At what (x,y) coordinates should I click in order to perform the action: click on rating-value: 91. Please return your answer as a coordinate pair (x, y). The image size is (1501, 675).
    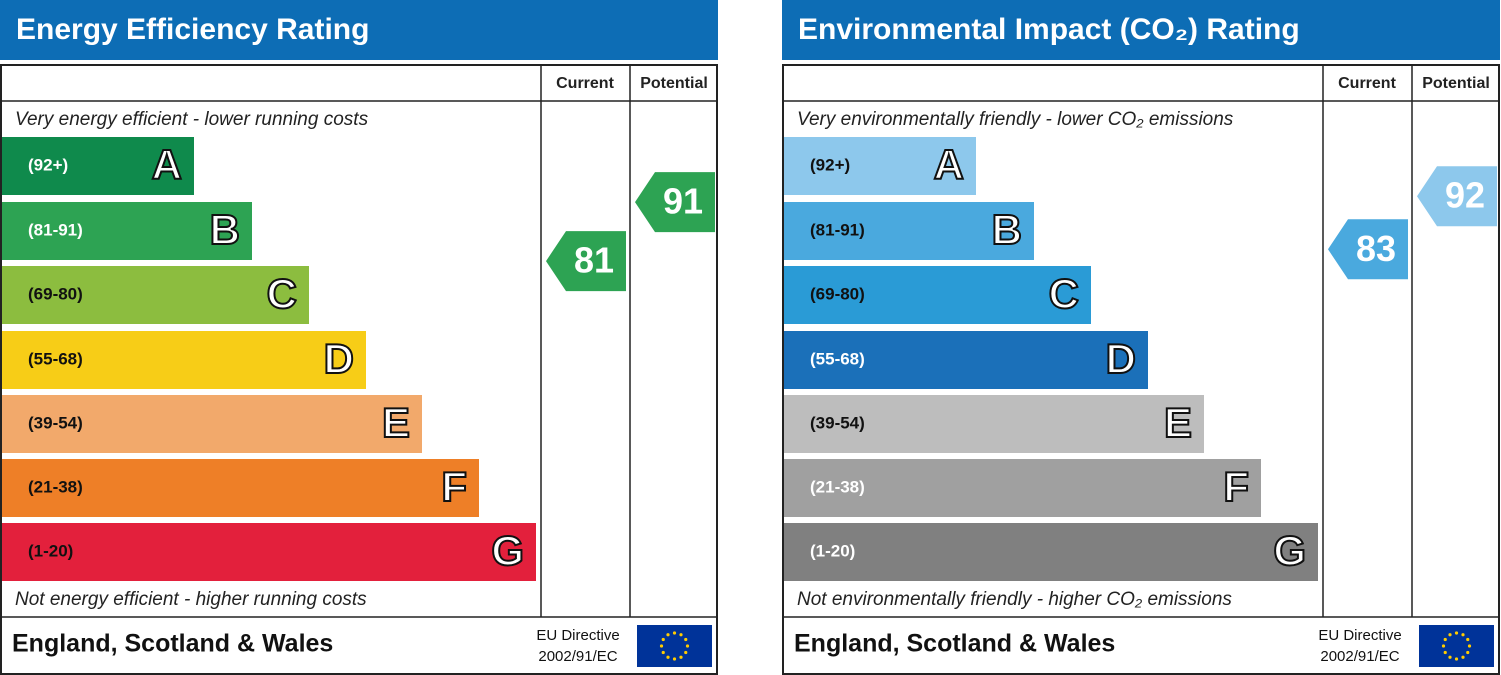
    Looking at the image, I should click on (683, 201).